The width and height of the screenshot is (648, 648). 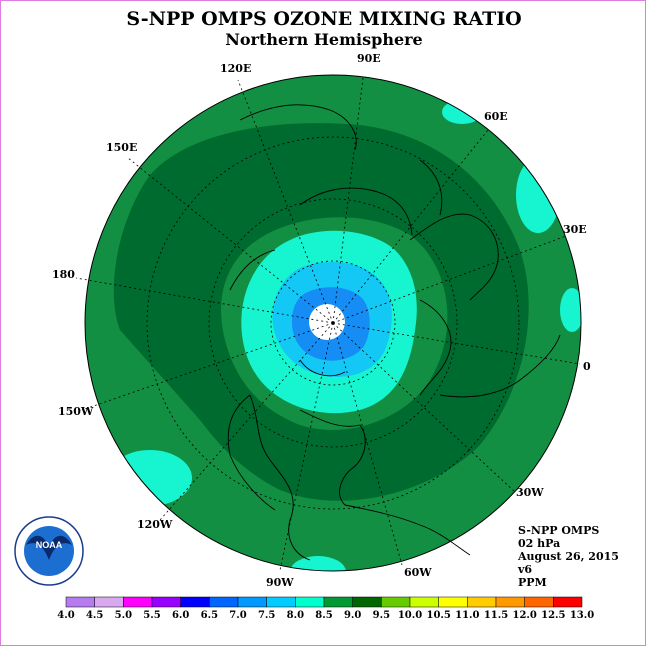 What do you see at coordinates (532, 582) in the screenshot?
I see `info-units: PPM` at bounding box center [532, 582].